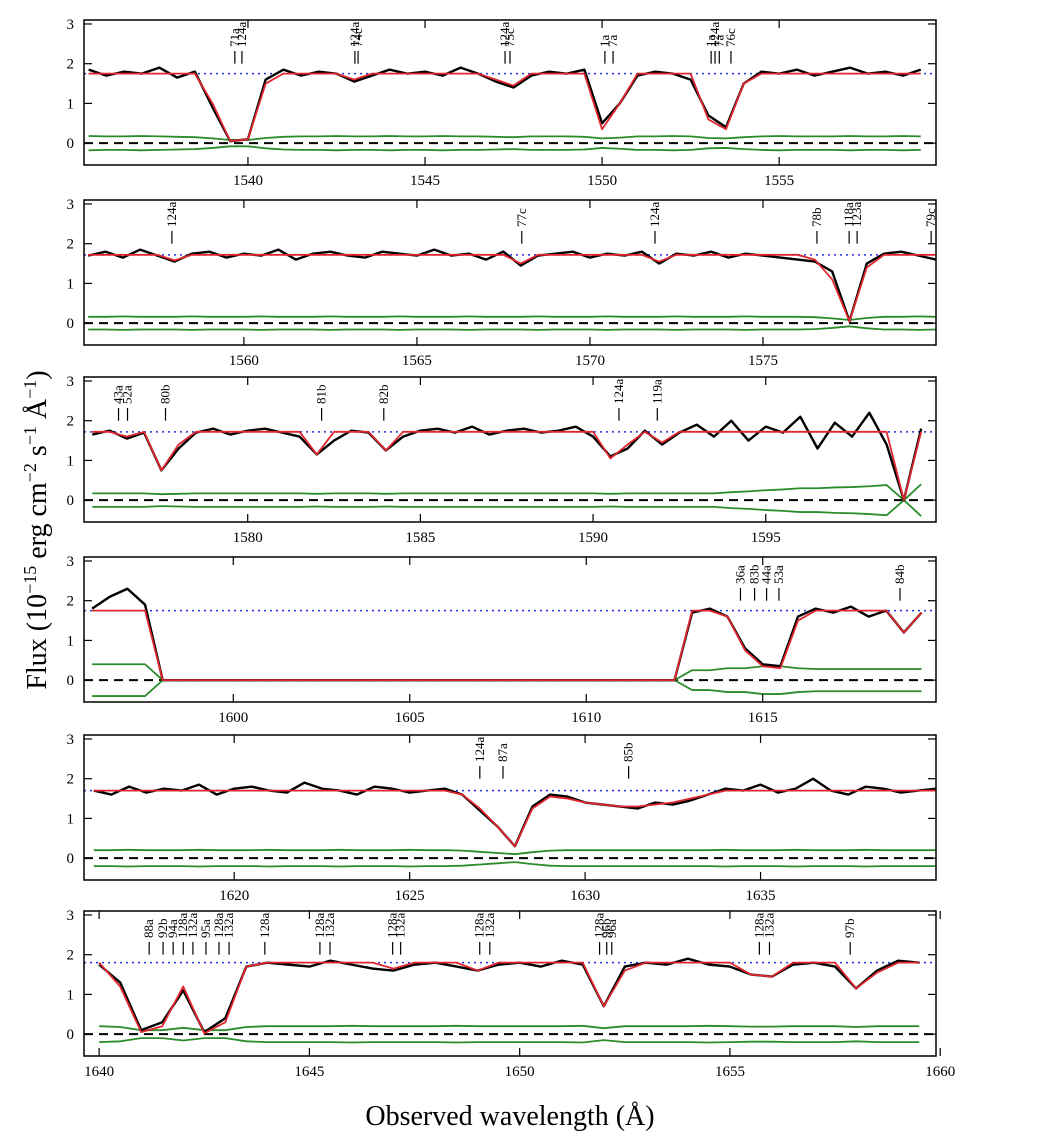  Describe the element at coordinates (383, 395) in the screenshot. I see `line-id-label: 82b` at that location.